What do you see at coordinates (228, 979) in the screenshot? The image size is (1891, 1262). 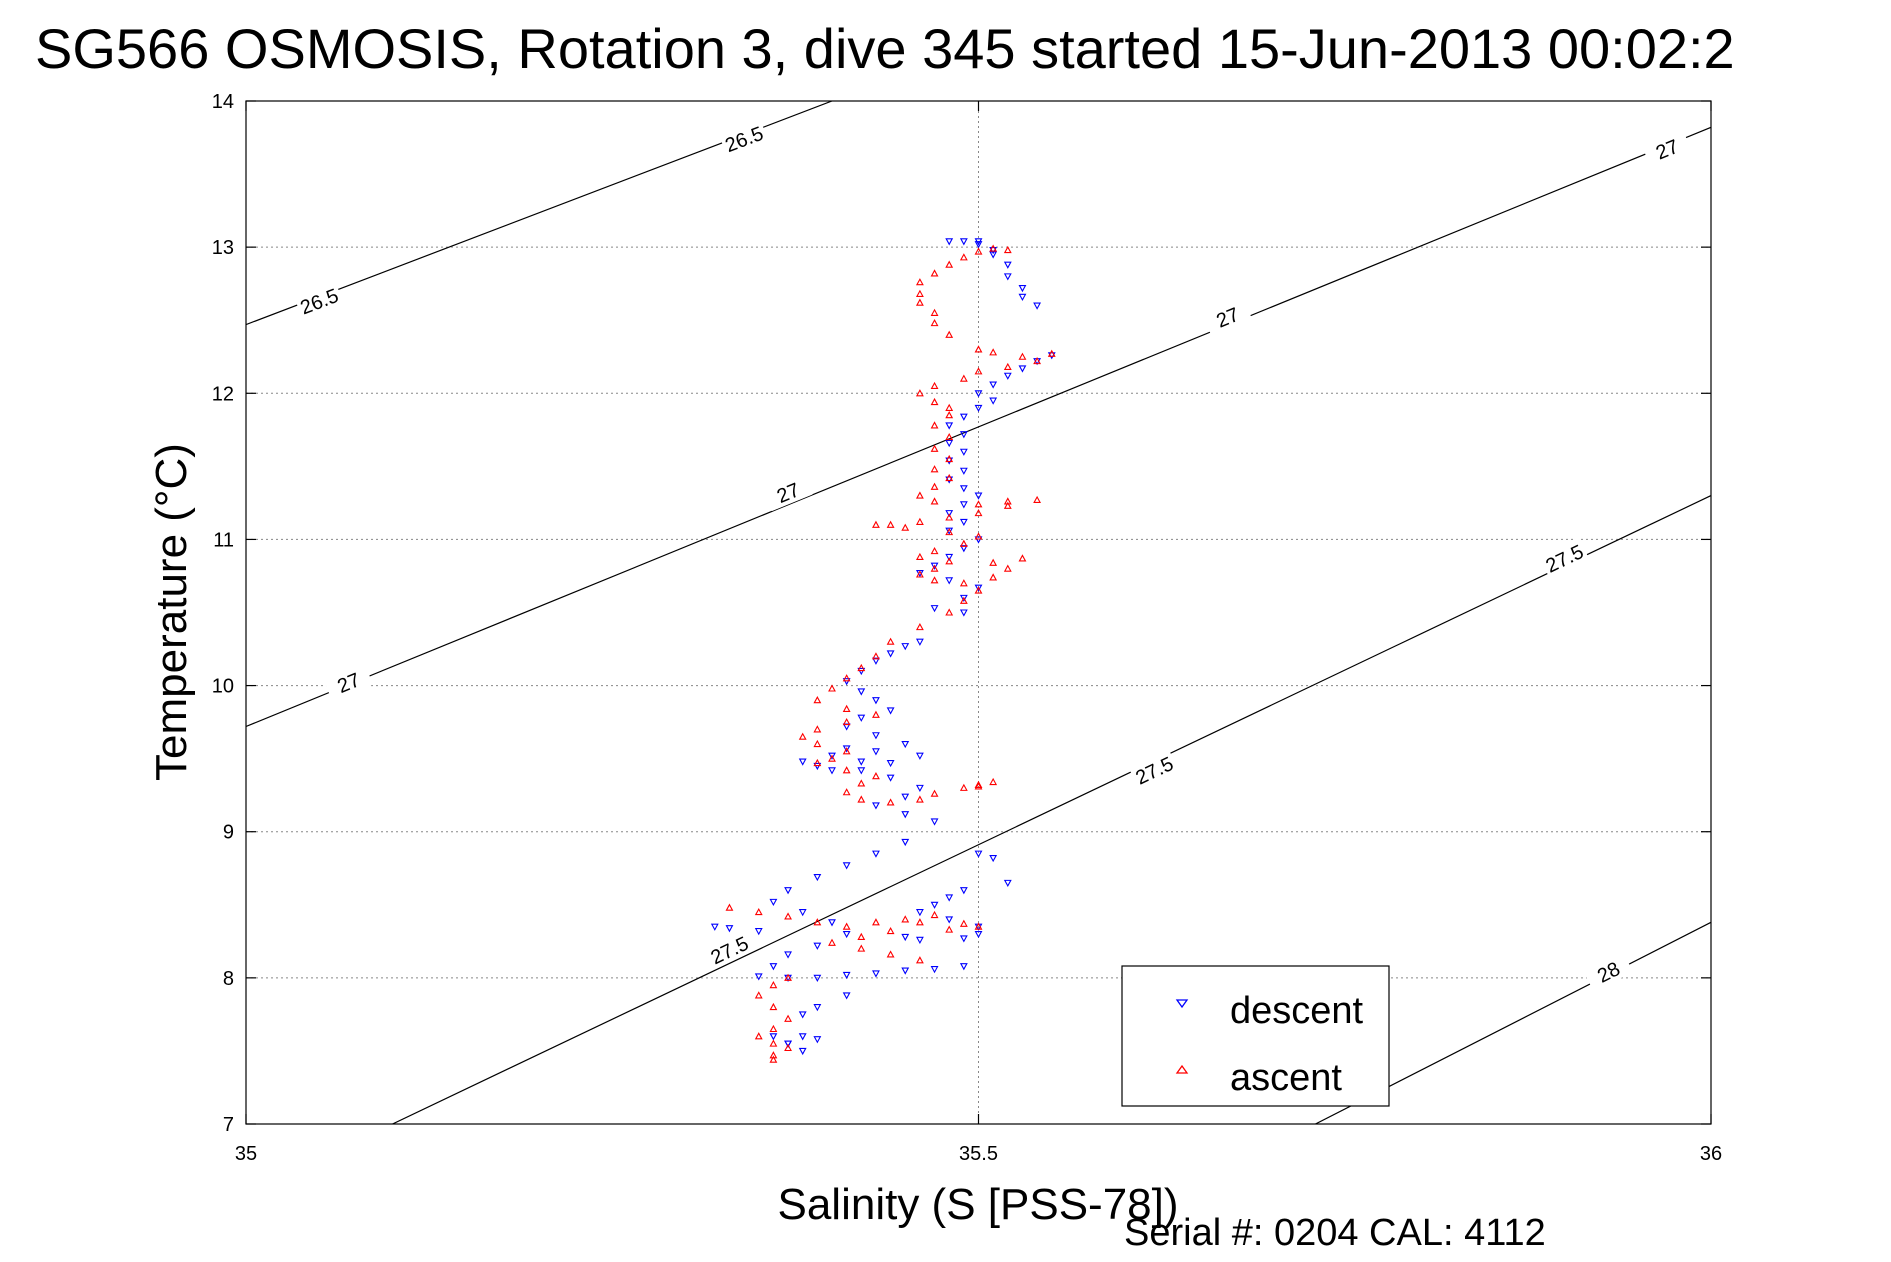 I see `y-tick-label: 8` at bounding box center [228, 979].